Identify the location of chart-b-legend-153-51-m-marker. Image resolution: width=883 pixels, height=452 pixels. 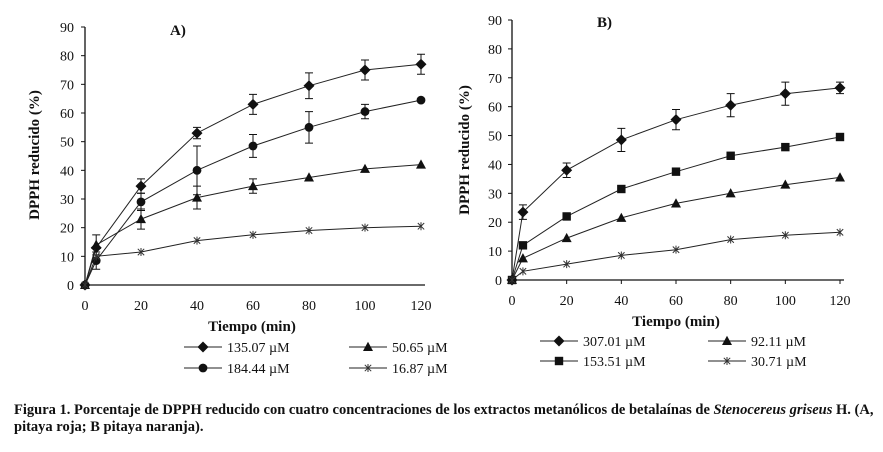
(559, 361).